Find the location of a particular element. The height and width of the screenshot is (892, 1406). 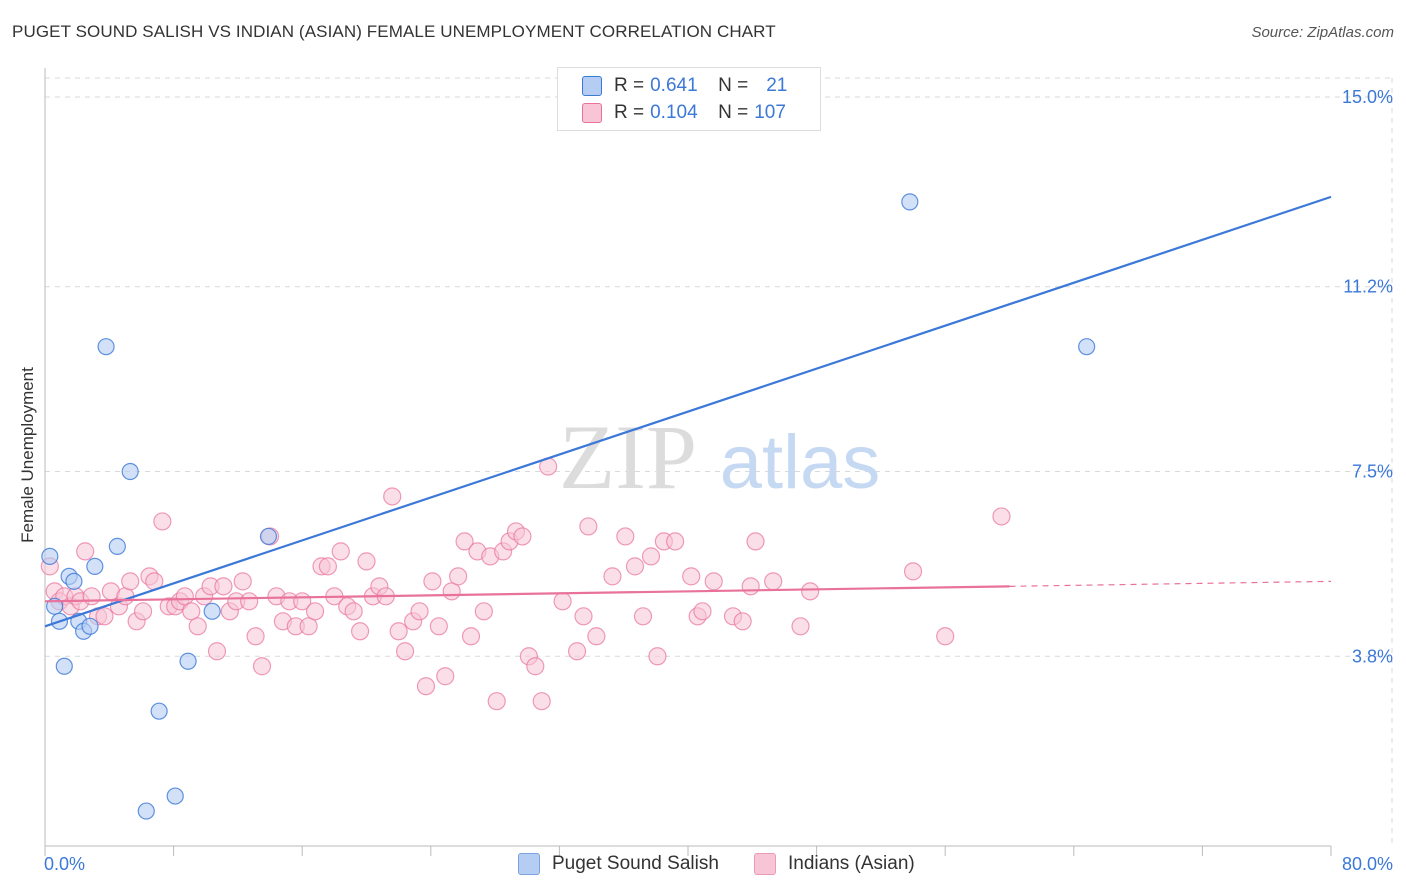

bottom-legend-indians: Indians (Asian) is located at coordinates (834, 864).